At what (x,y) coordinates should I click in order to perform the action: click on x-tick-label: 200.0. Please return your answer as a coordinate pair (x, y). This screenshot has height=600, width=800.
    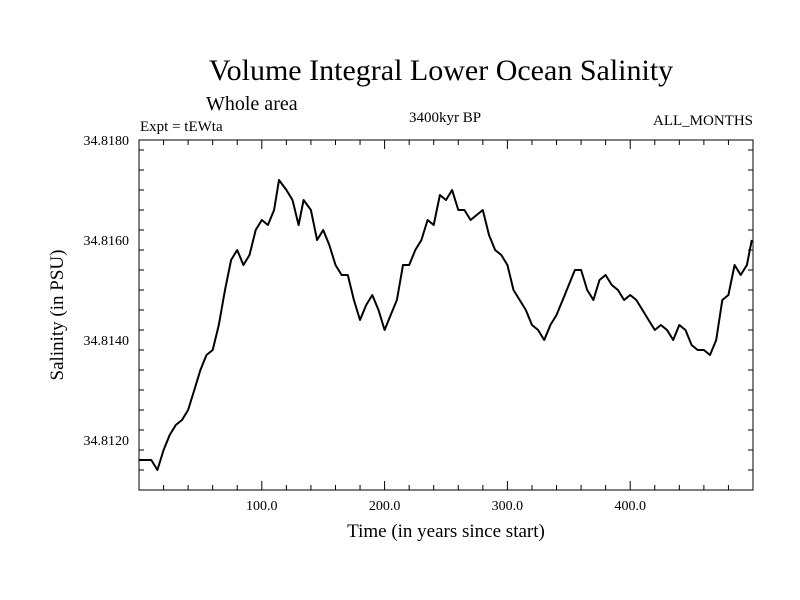
    Looking at the image, I should click on (385, 506).